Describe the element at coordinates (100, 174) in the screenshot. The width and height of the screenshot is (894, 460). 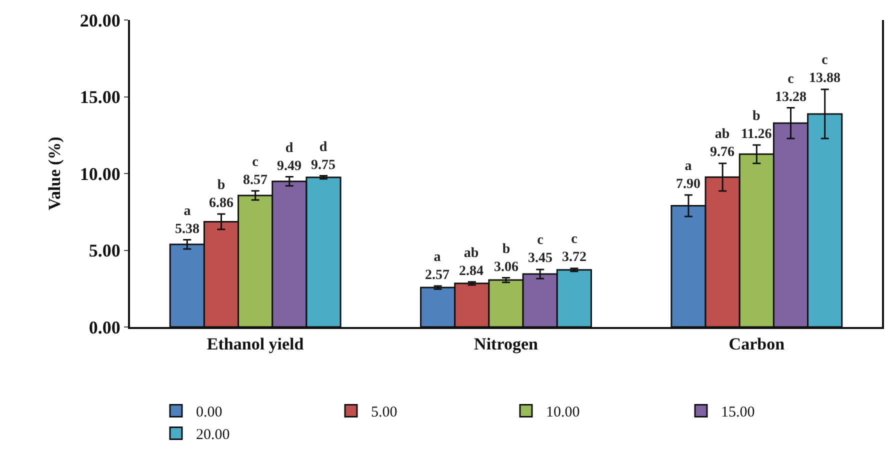
I see `y-tick-label: 10.00` at that location.